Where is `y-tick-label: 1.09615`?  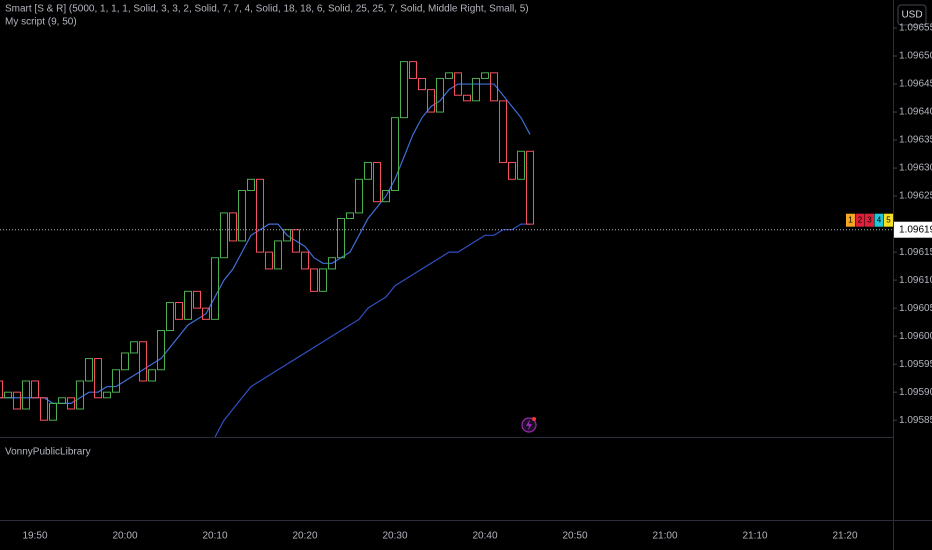 y-tick-label: 1.09615 is located at coordinates (915, 252).